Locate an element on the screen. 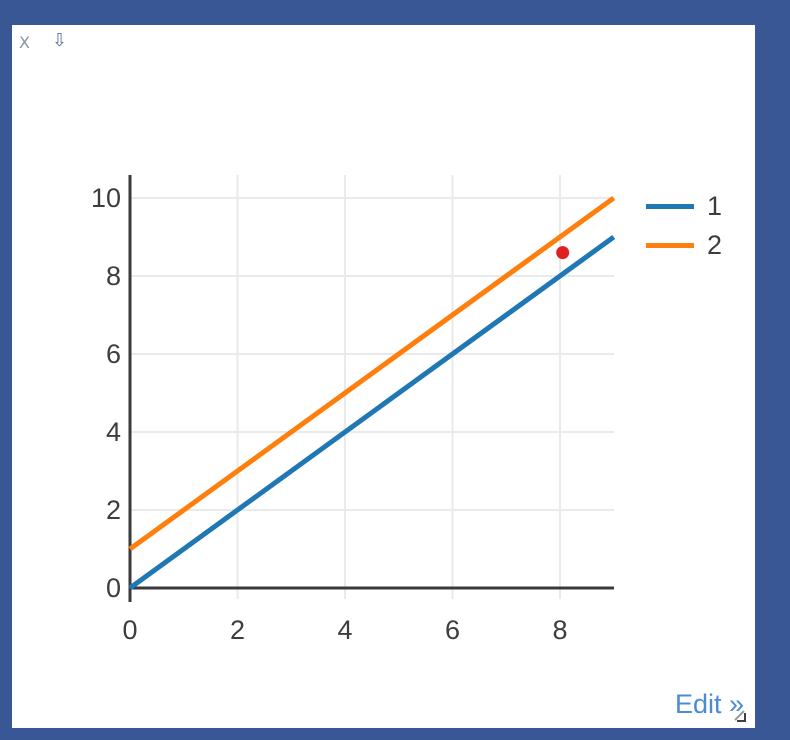 This screenshot has width=790, height=740. y-tick-label: 2 is located at coordinates (113, 510).